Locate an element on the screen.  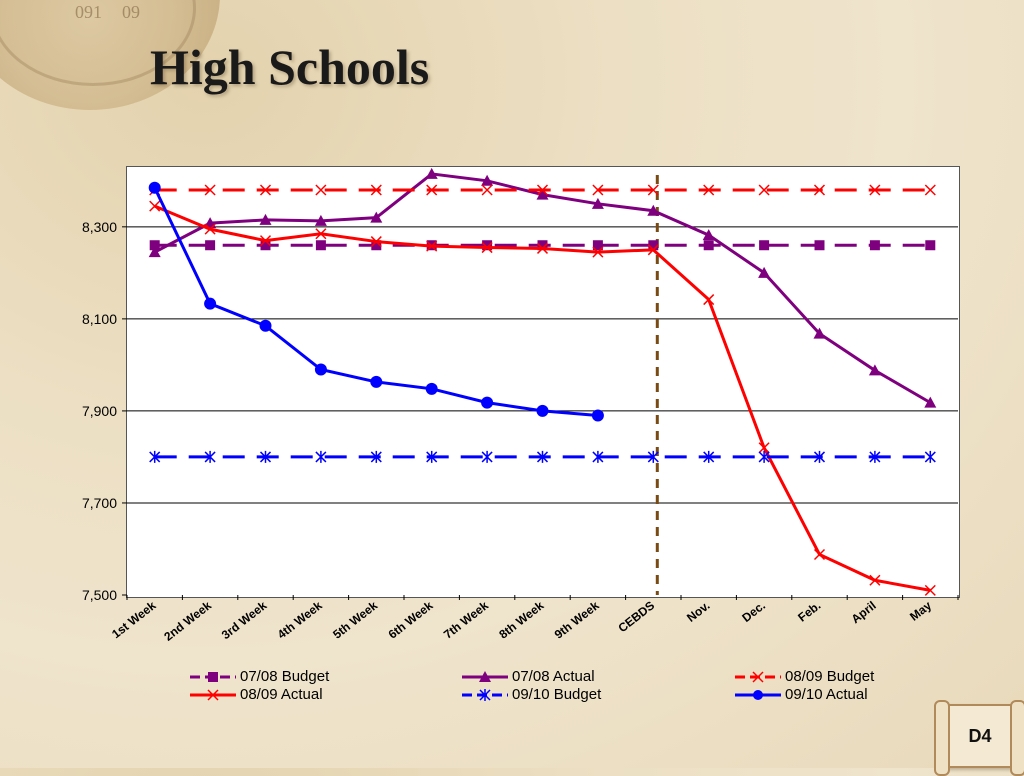
x-tick-label: CEBDS is located at coordinates (636, 616).